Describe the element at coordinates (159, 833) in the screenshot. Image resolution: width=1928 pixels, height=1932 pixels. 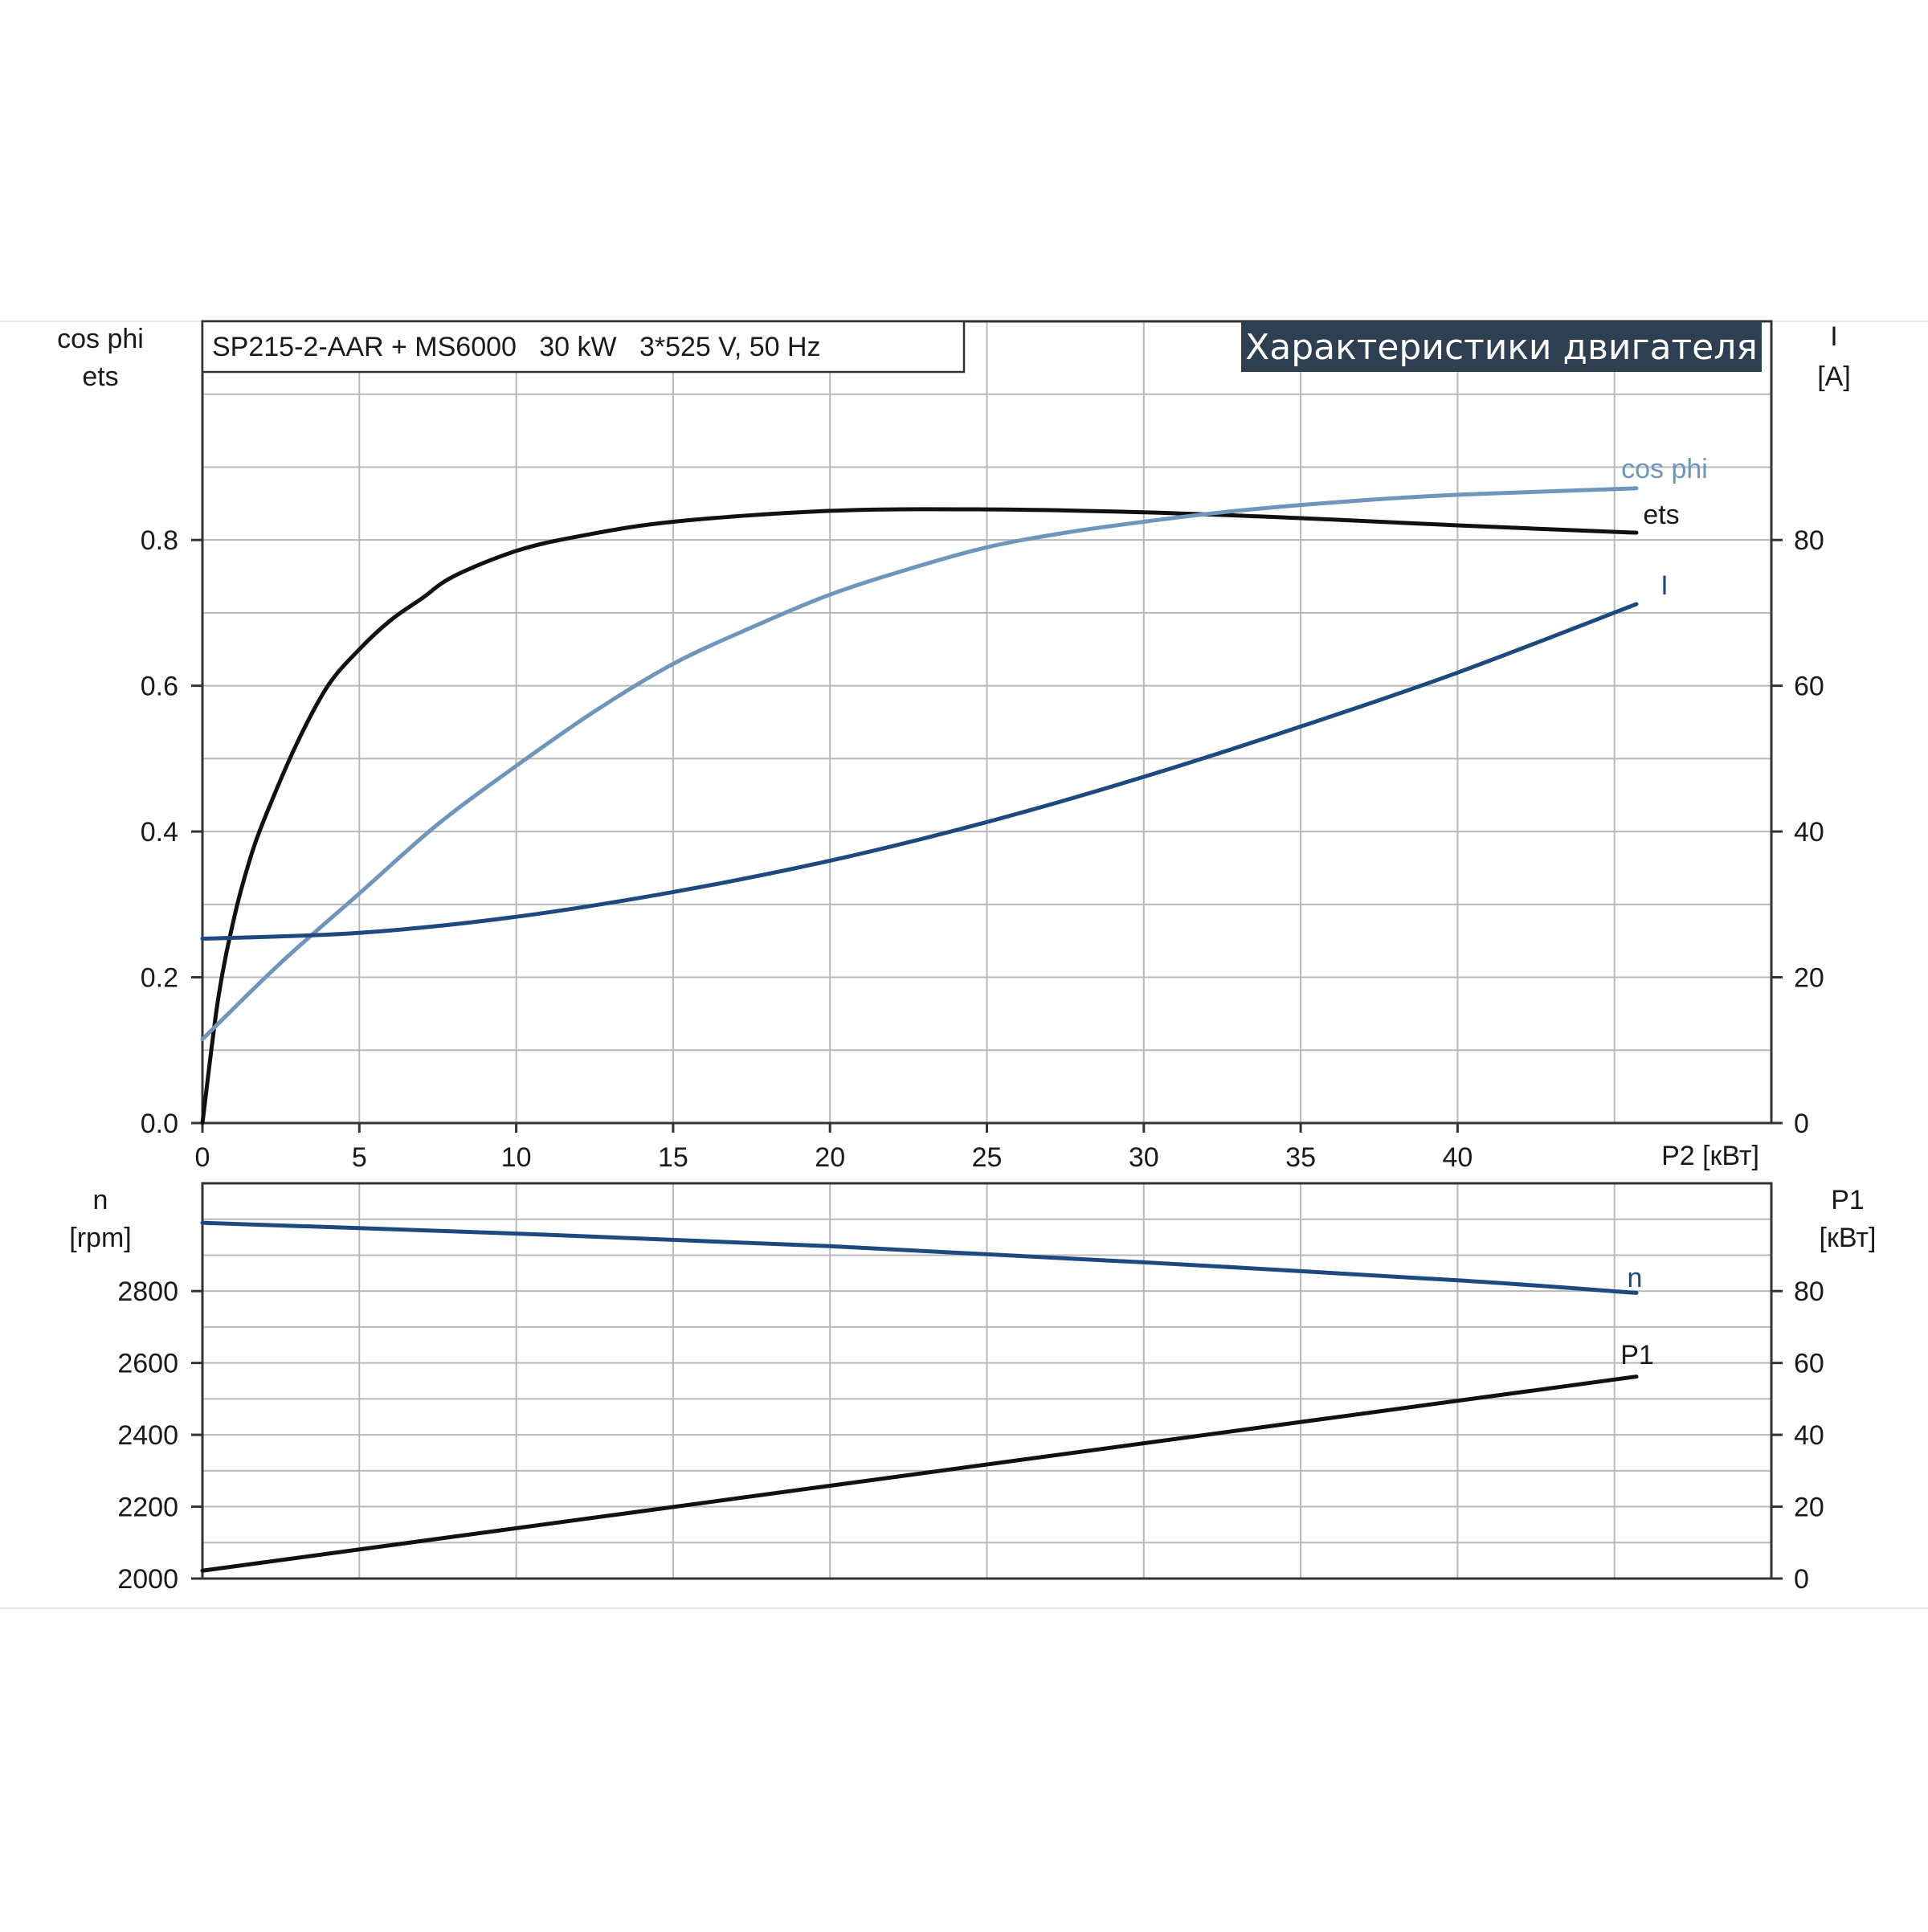
I see `left-tick-label: 0.4` at that location.